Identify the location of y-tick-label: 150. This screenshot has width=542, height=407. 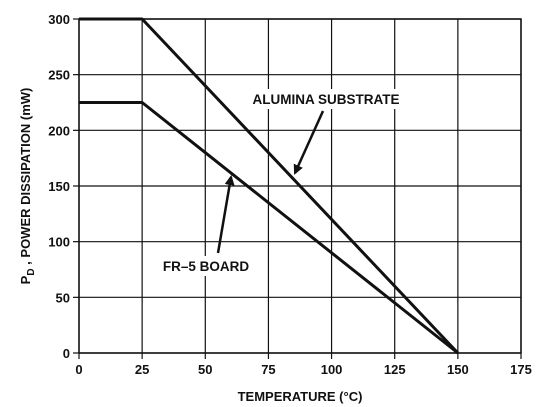
(59, 186).